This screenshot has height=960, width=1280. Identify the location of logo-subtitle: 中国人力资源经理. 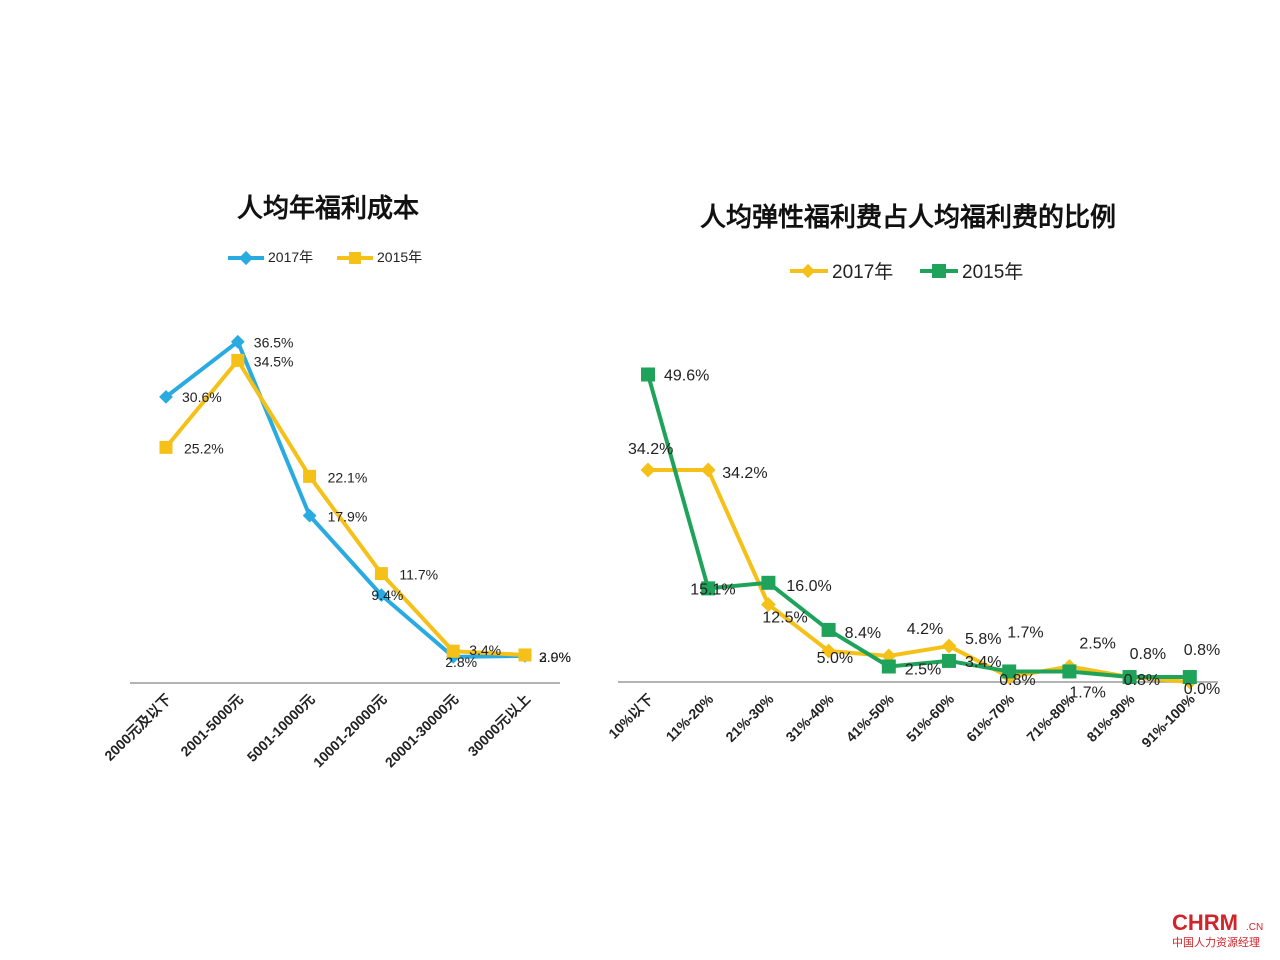
(1216, 942).